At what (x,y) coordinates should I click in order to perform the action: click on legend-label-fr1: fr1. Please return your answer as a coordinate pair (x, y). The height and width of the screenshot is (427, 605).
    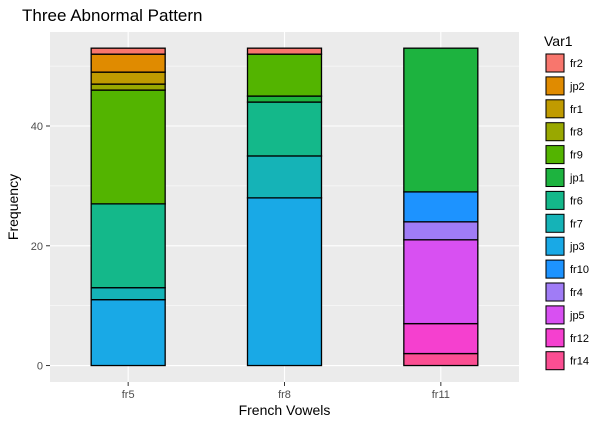
    Looking at the image, I should click on (576, 110).